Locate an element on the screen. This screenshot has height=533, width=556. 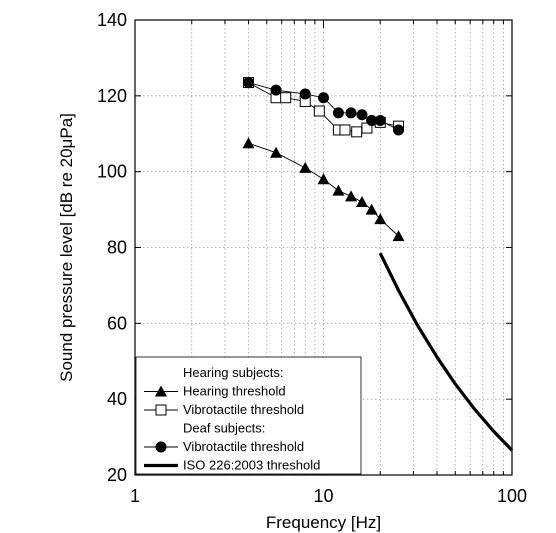
iso-226-threshold-line is located at coordinates (446, 352).